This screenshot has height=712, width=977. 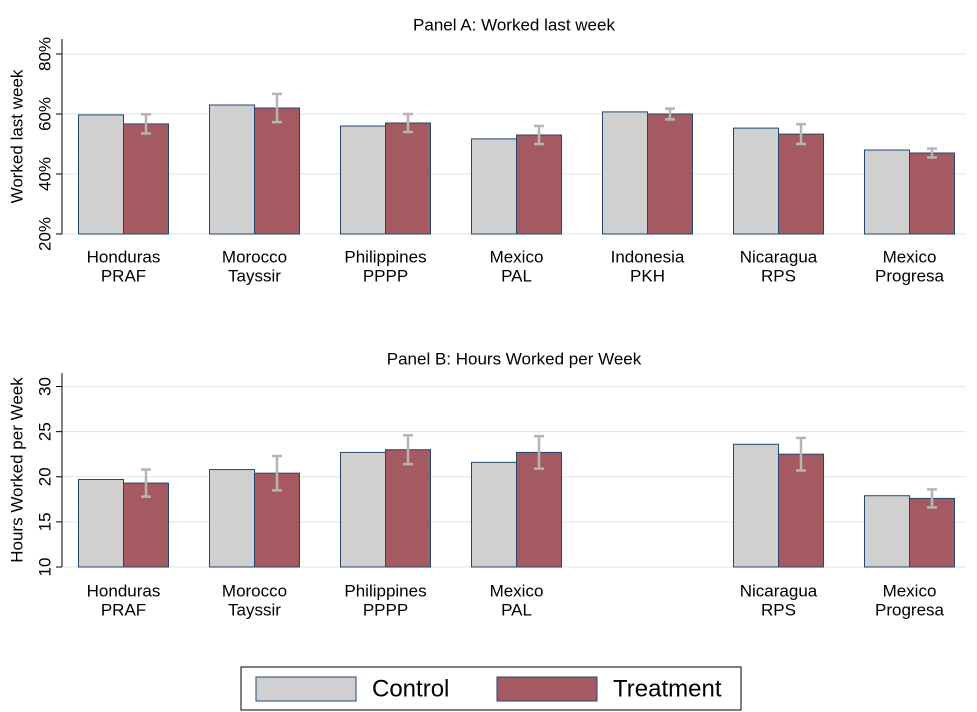 I want to click on y-tick-label: 10, so click(x=44, y=567).